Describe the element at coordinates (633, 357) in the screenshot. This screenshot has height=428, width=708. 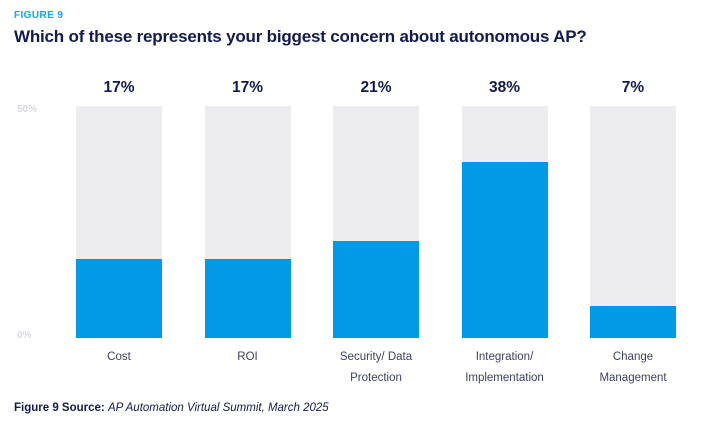
I see `bar-category-label-line: Change` at that location.